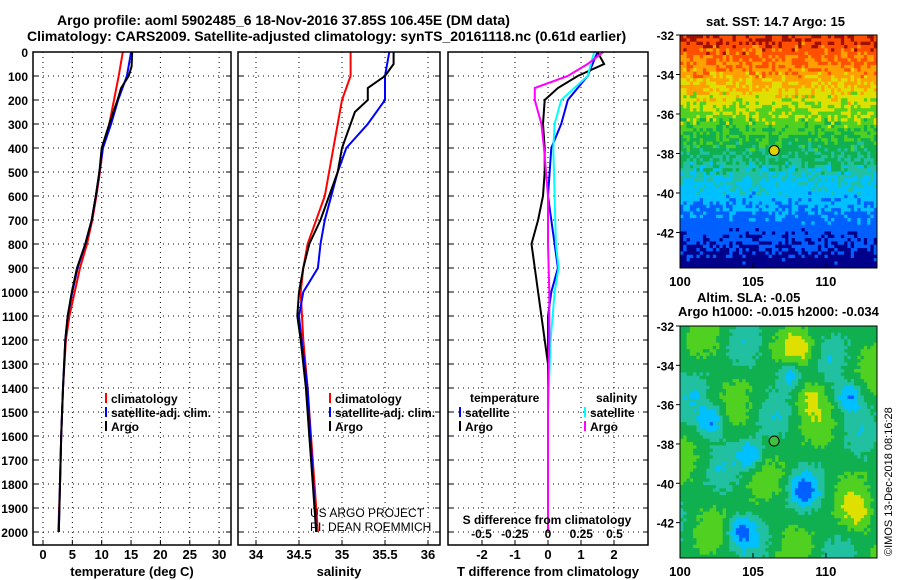  What do you see at coordinates (131, 554) in the screenshot?
I see `x-tick-label: 15` at bounding box center [131, 554].